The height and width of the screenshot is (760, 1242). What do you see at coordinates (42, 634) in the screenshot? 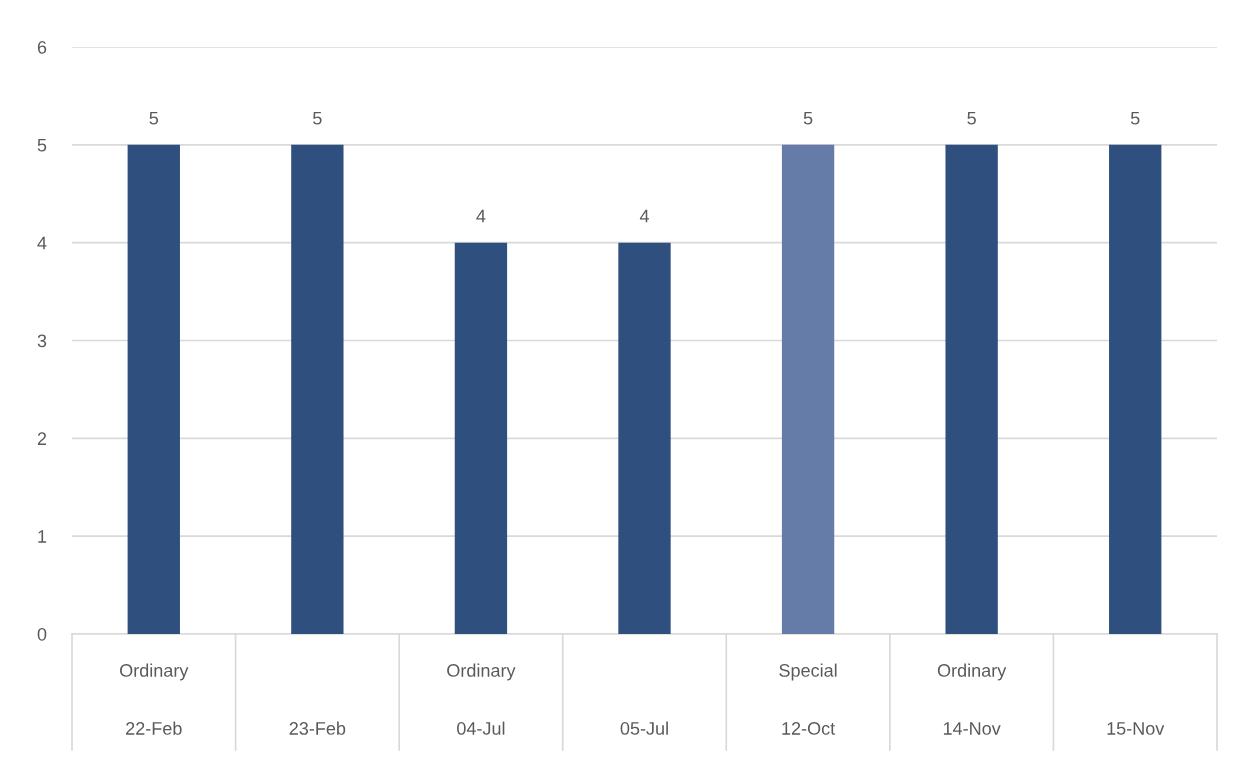
I see `y-tick-label: 0` at bounding box center [42, 634].